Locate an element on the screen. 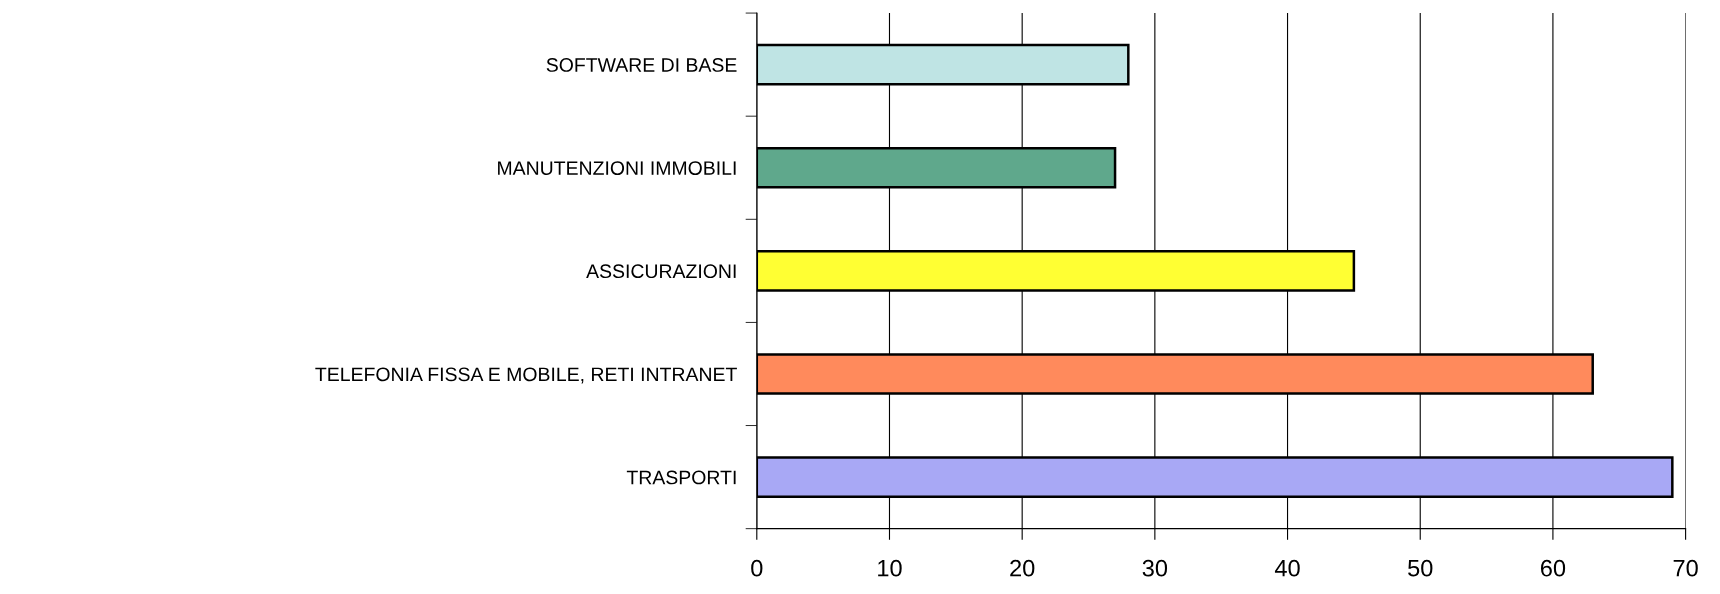 Image resolution: width=1720 pixels, height=594 pixels. y-tick-label: TRASPORTI is located at coordinates (681, 477).